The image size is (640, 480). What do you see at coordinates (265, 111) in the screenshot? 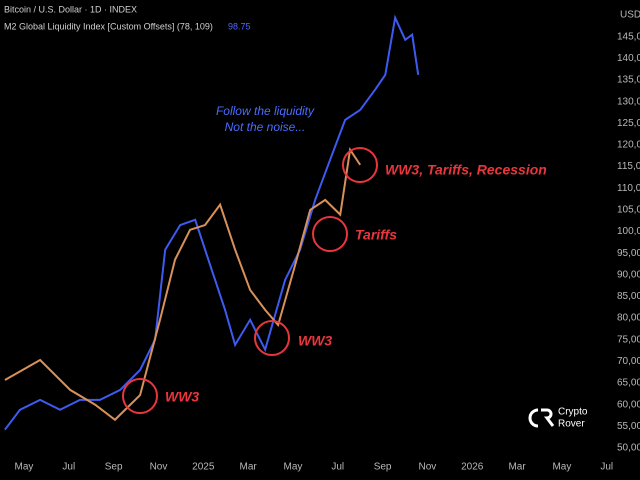
I see `note: Follow the liquidity` at bounding box center [265, 111].